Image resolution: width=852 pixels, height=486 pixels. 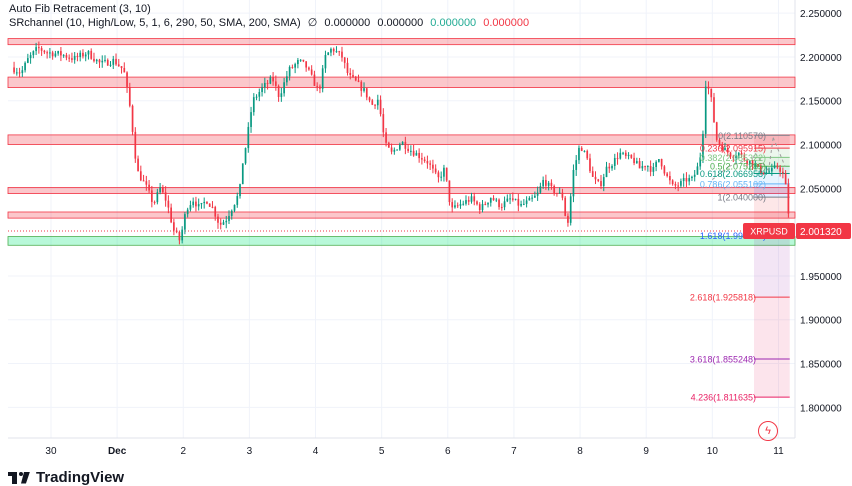 I want to click on fib-indicator-title: Auto Fib Retracement (3, 10), so click(x=80, y=9).